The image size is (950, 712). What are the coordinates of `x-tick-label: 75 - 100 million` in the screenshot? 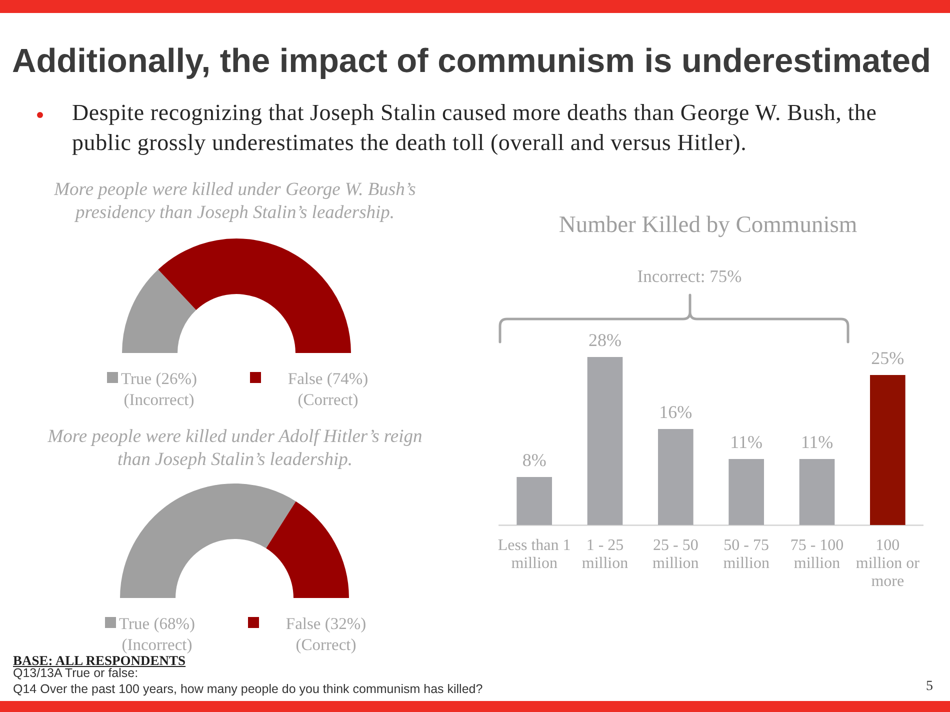 It's located at (817, 554).